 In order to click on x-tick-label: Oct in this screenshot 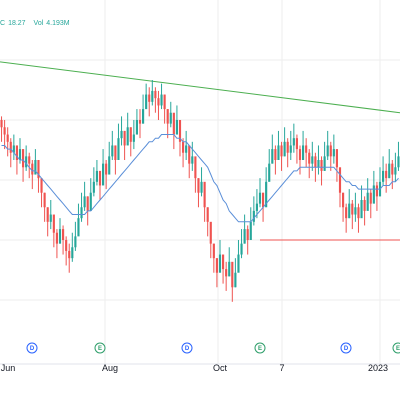, I will do `click(220, 368)`.